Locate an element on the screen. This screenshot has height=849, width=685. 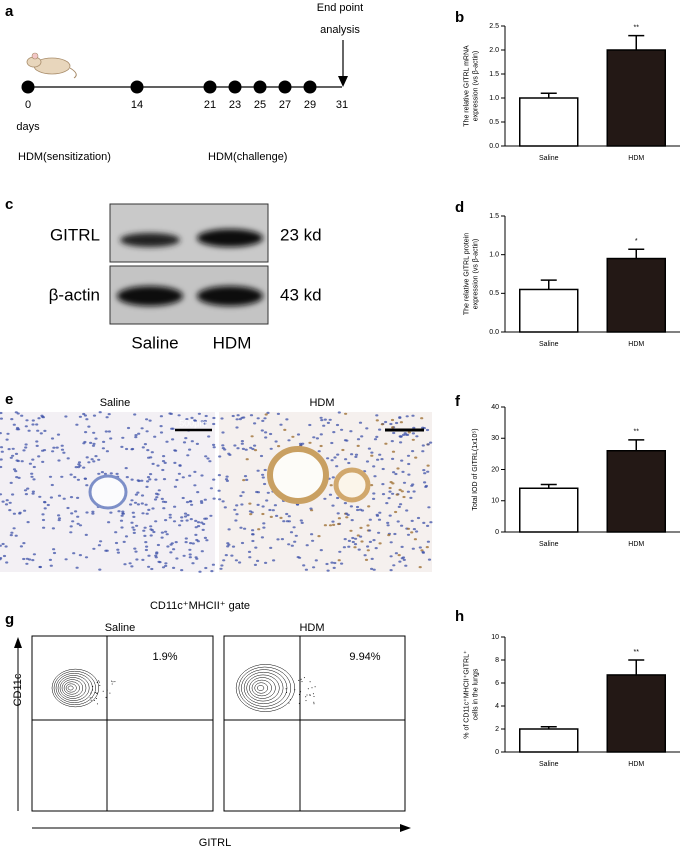
day-label: 14 is located at coordinates (137, 105).